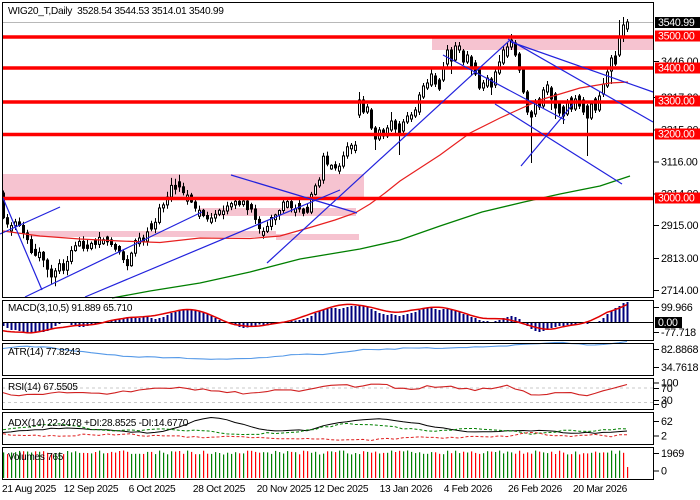 The width and height of the screenshot is (700, 500). What do you see at coordinates (676, 23) in the screenshot?
I see `svg-text: 3540.99` at bounding box center [676, 23].